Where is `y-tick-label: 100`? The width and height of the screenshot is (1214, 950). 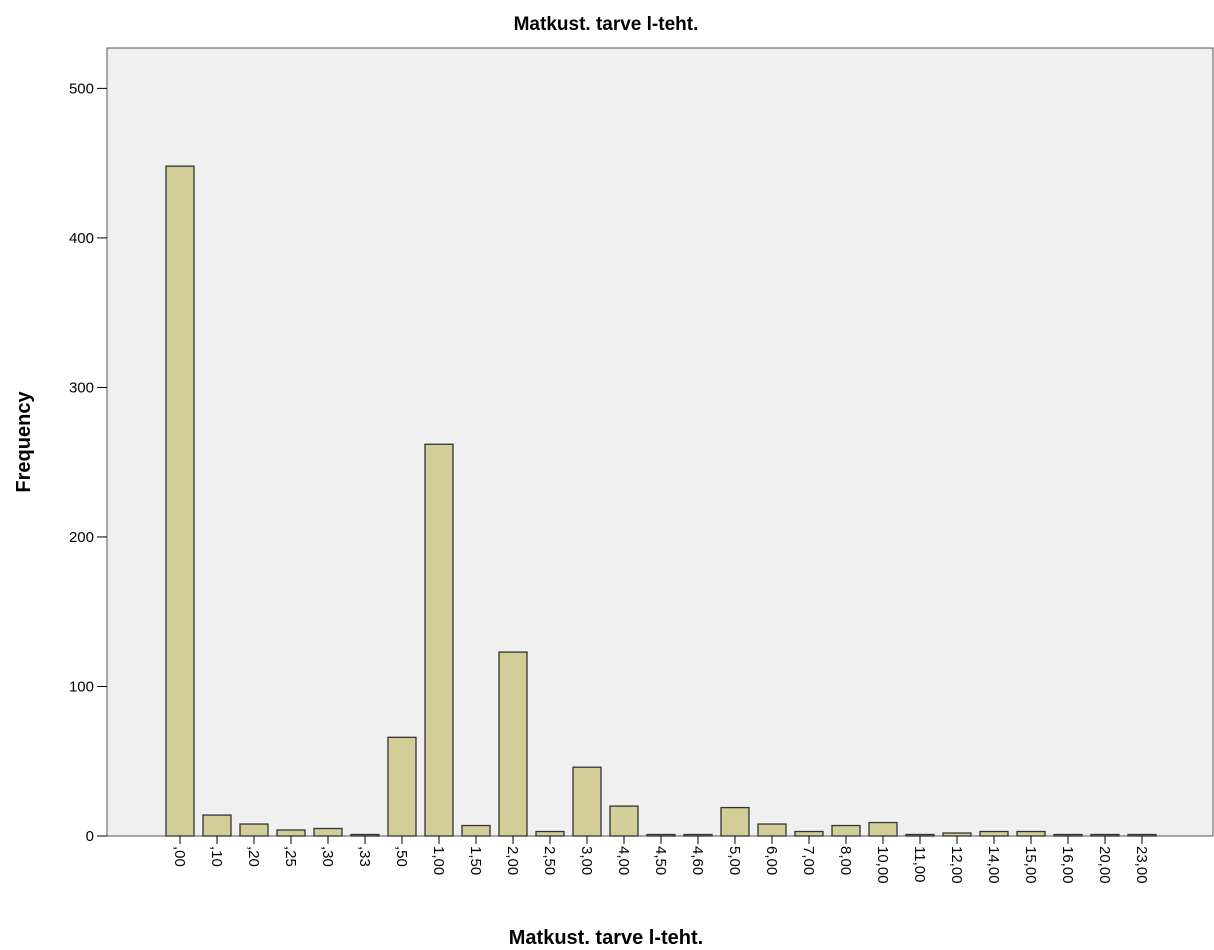
y-tick-label: 100 is located at coordinates (81, 686).